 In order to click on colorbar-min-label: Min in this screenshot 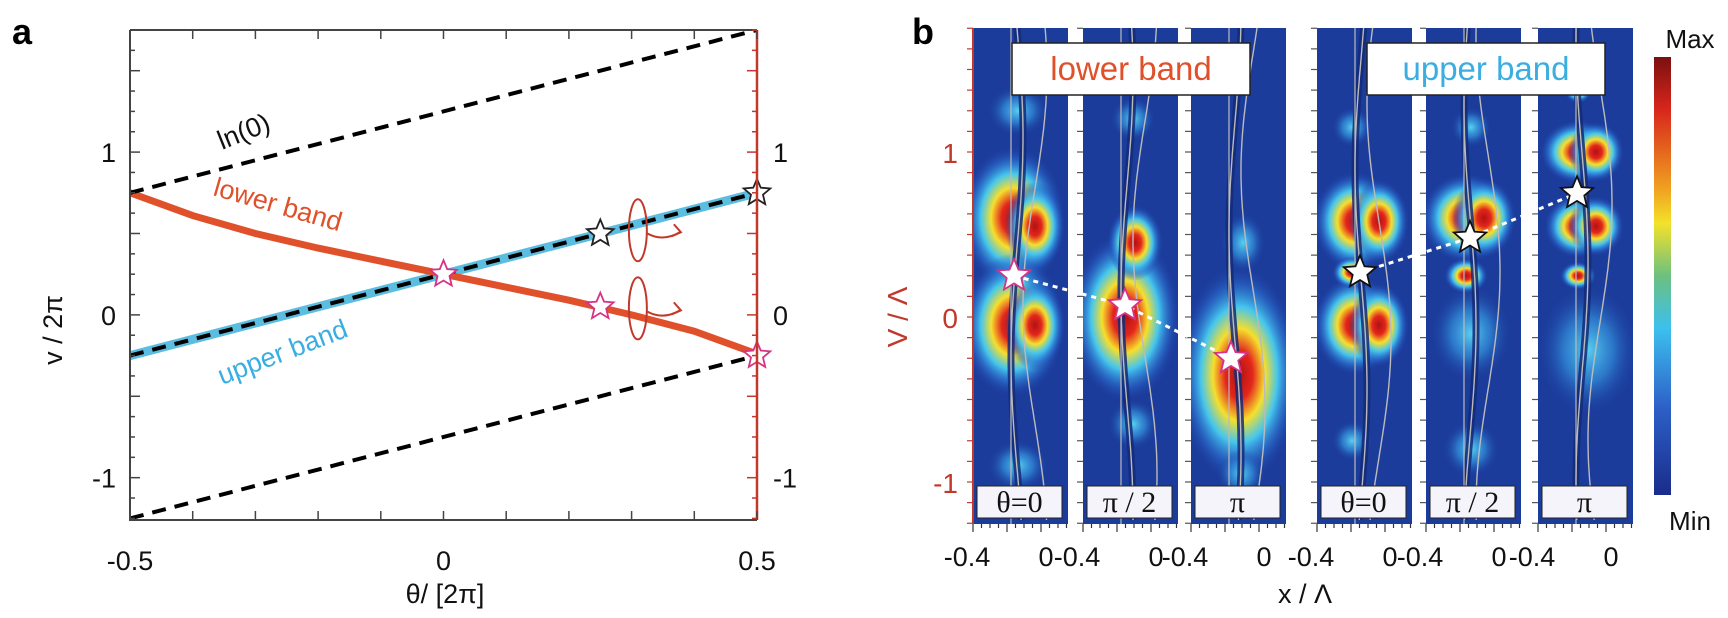, I will do `click(1690, 521)`.